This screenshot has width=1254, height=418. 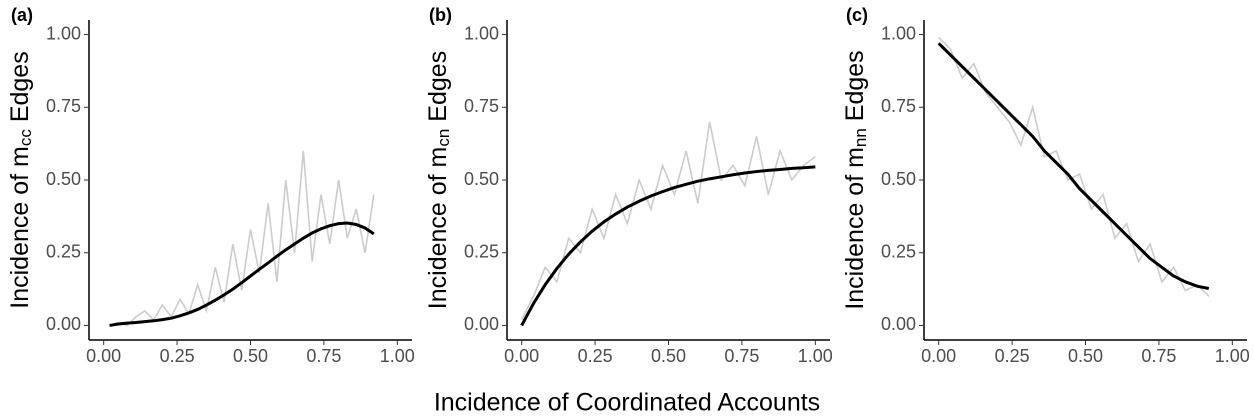 I want to click on y-axis-label: Incidence of mcn Edges, so click(x=439, y=180).